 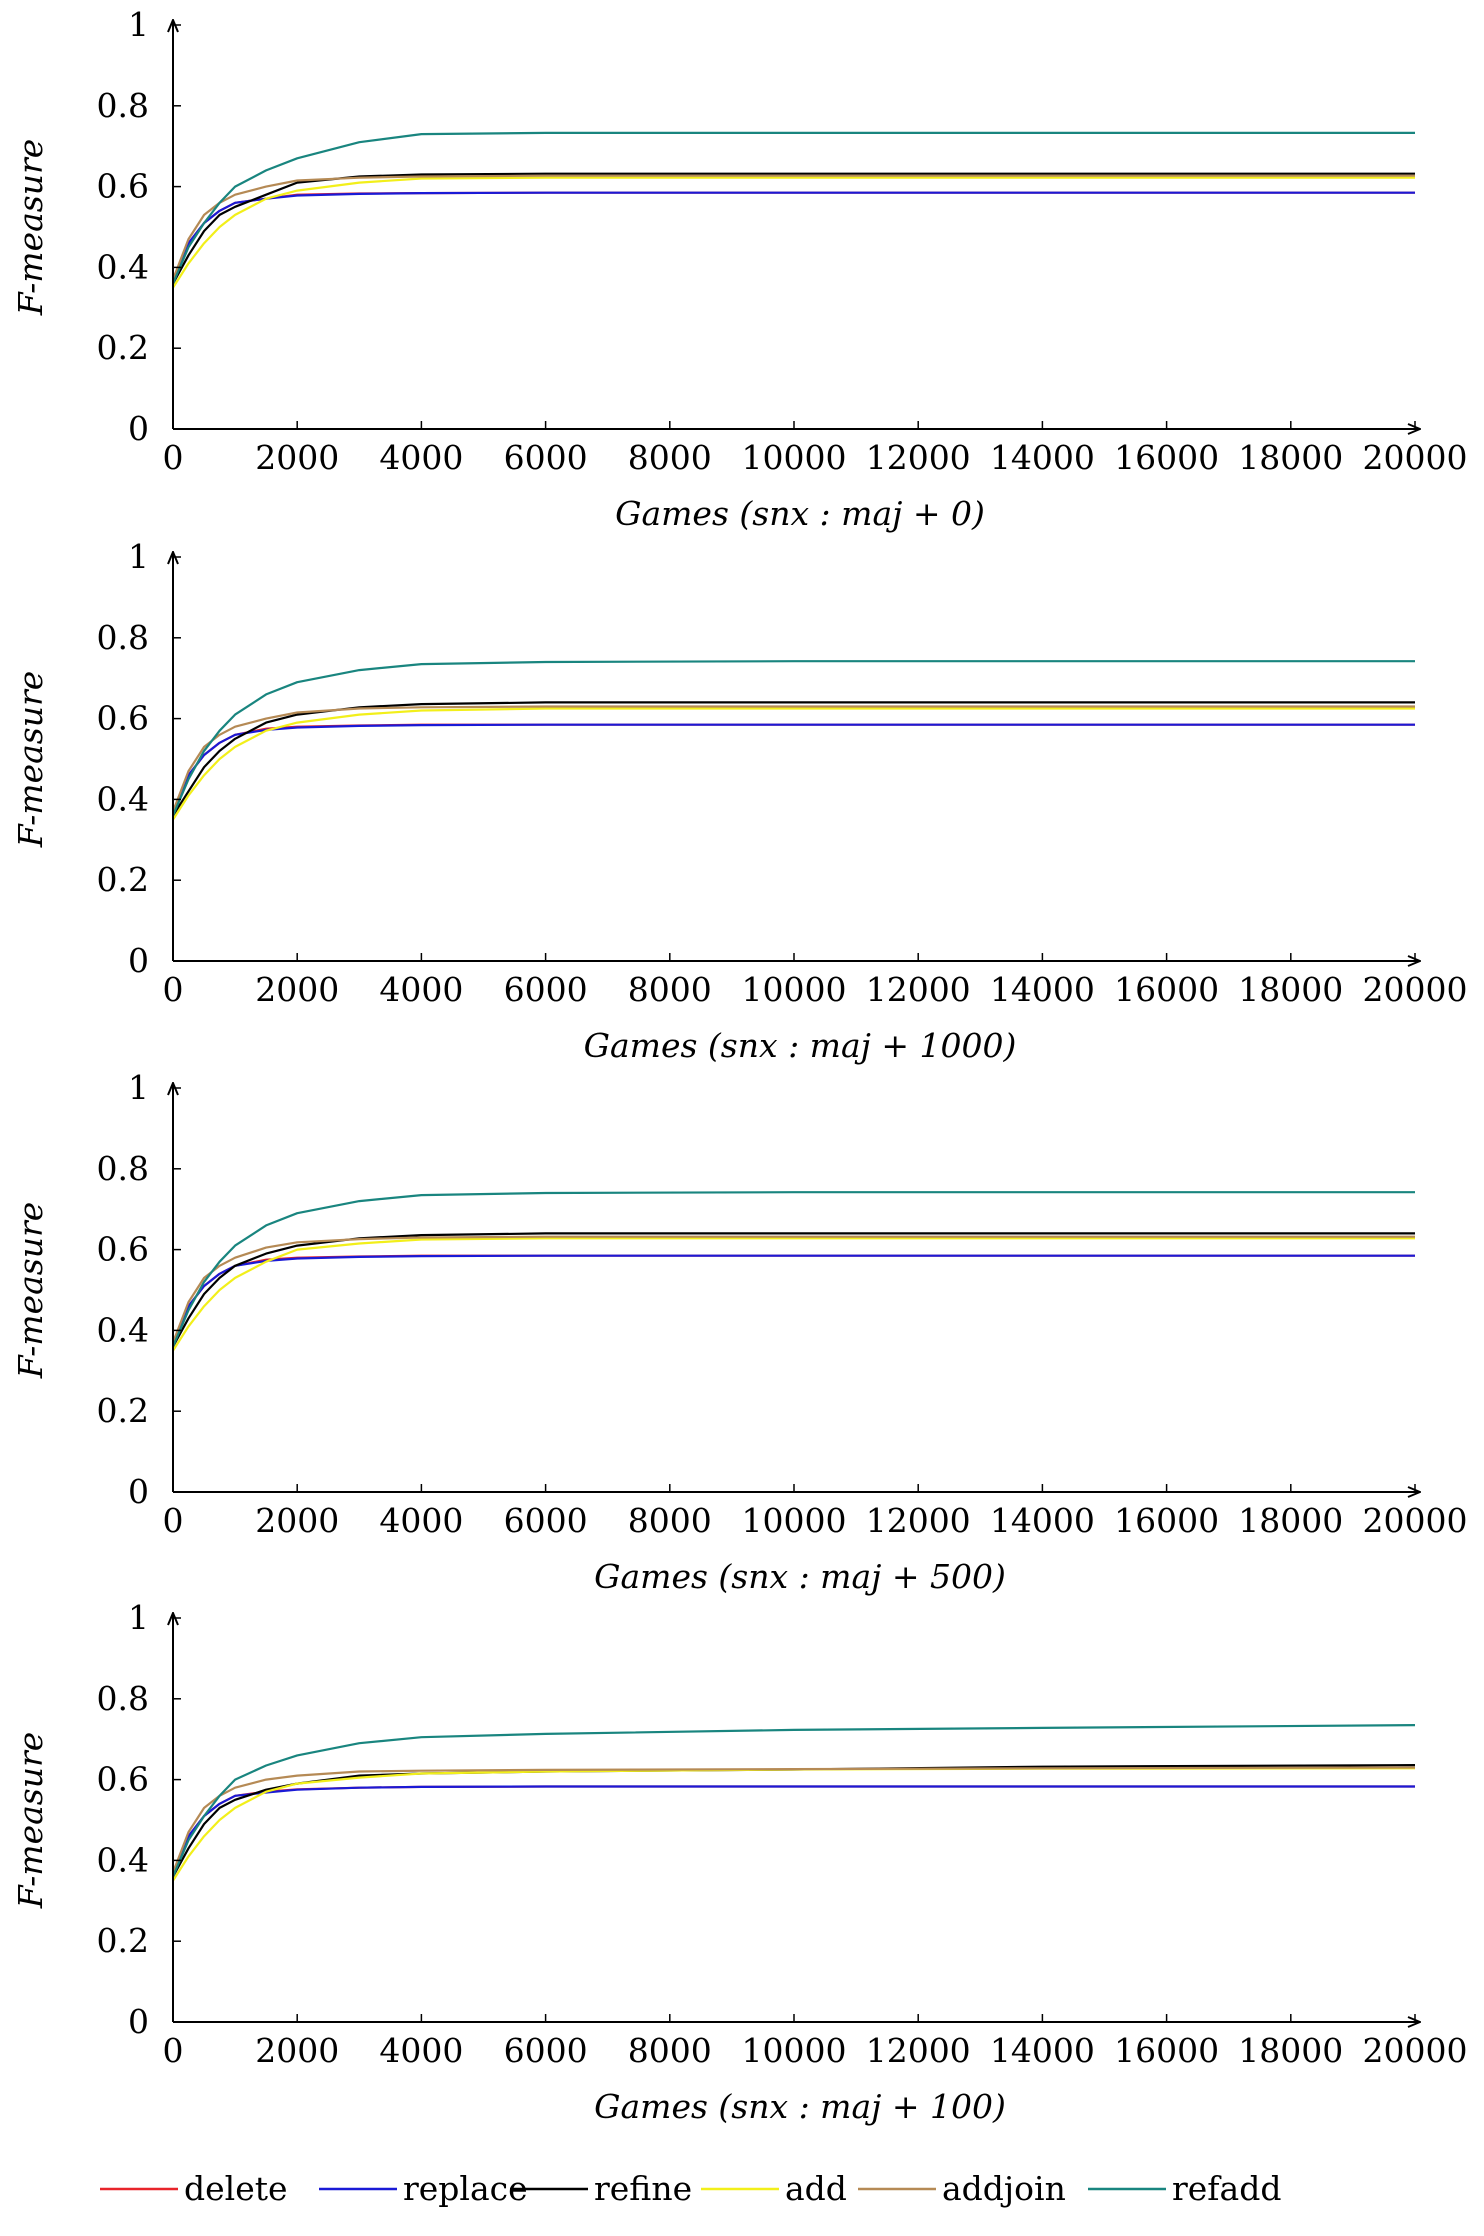 I want to click on legend-label: addjoin, so click(x=1004, y=2188).